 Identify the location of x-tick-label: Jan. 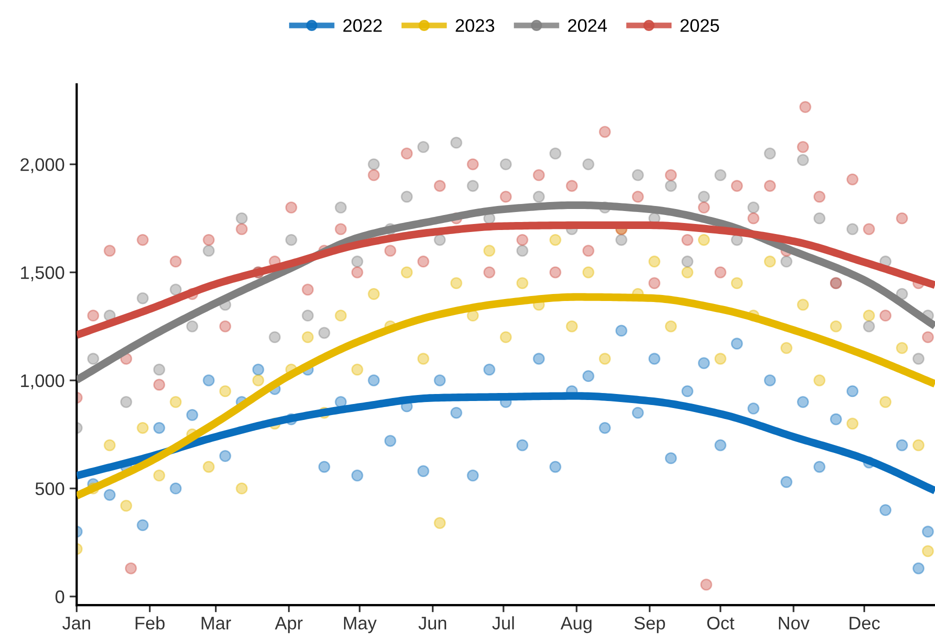
(76, 623).